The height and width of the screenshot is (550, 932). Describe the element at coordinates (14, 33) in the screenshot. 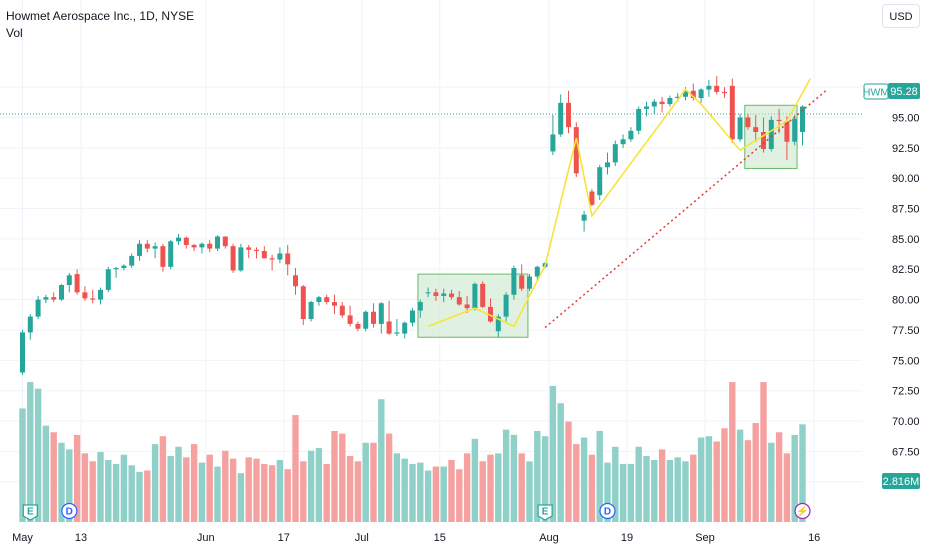

I see `volume-indicator-label: Vol` at that location.